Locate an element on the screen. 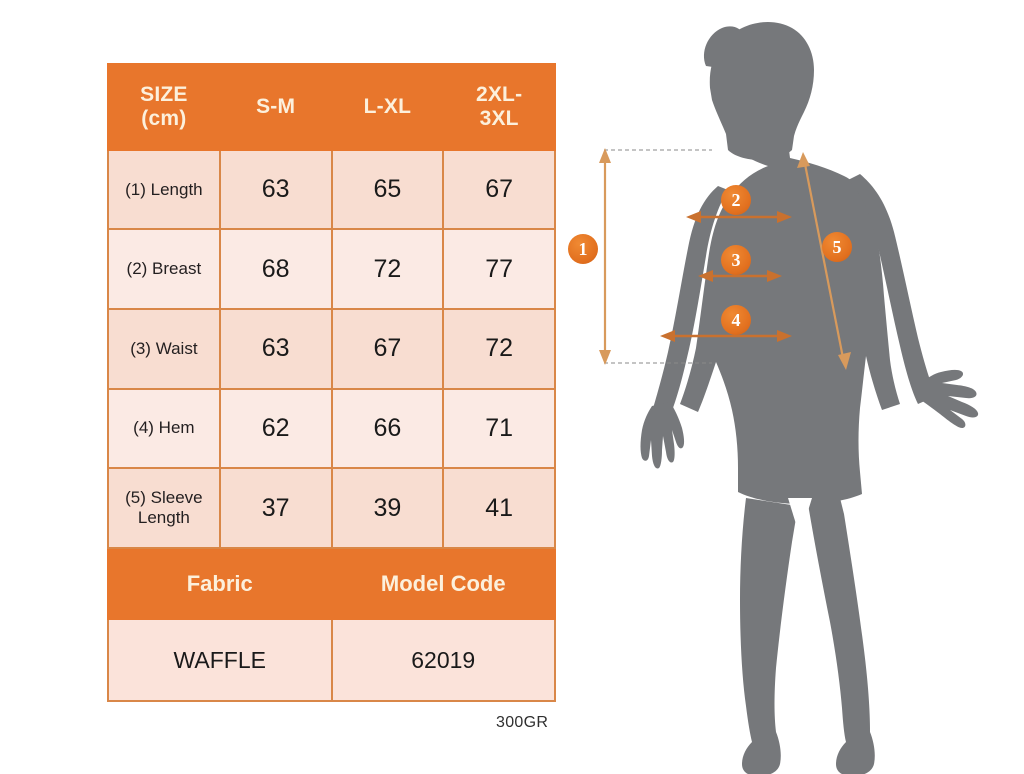 This screenshot has height=774, width=1024. measure-3-arrowhead-right is located at coordinates (774, 276).